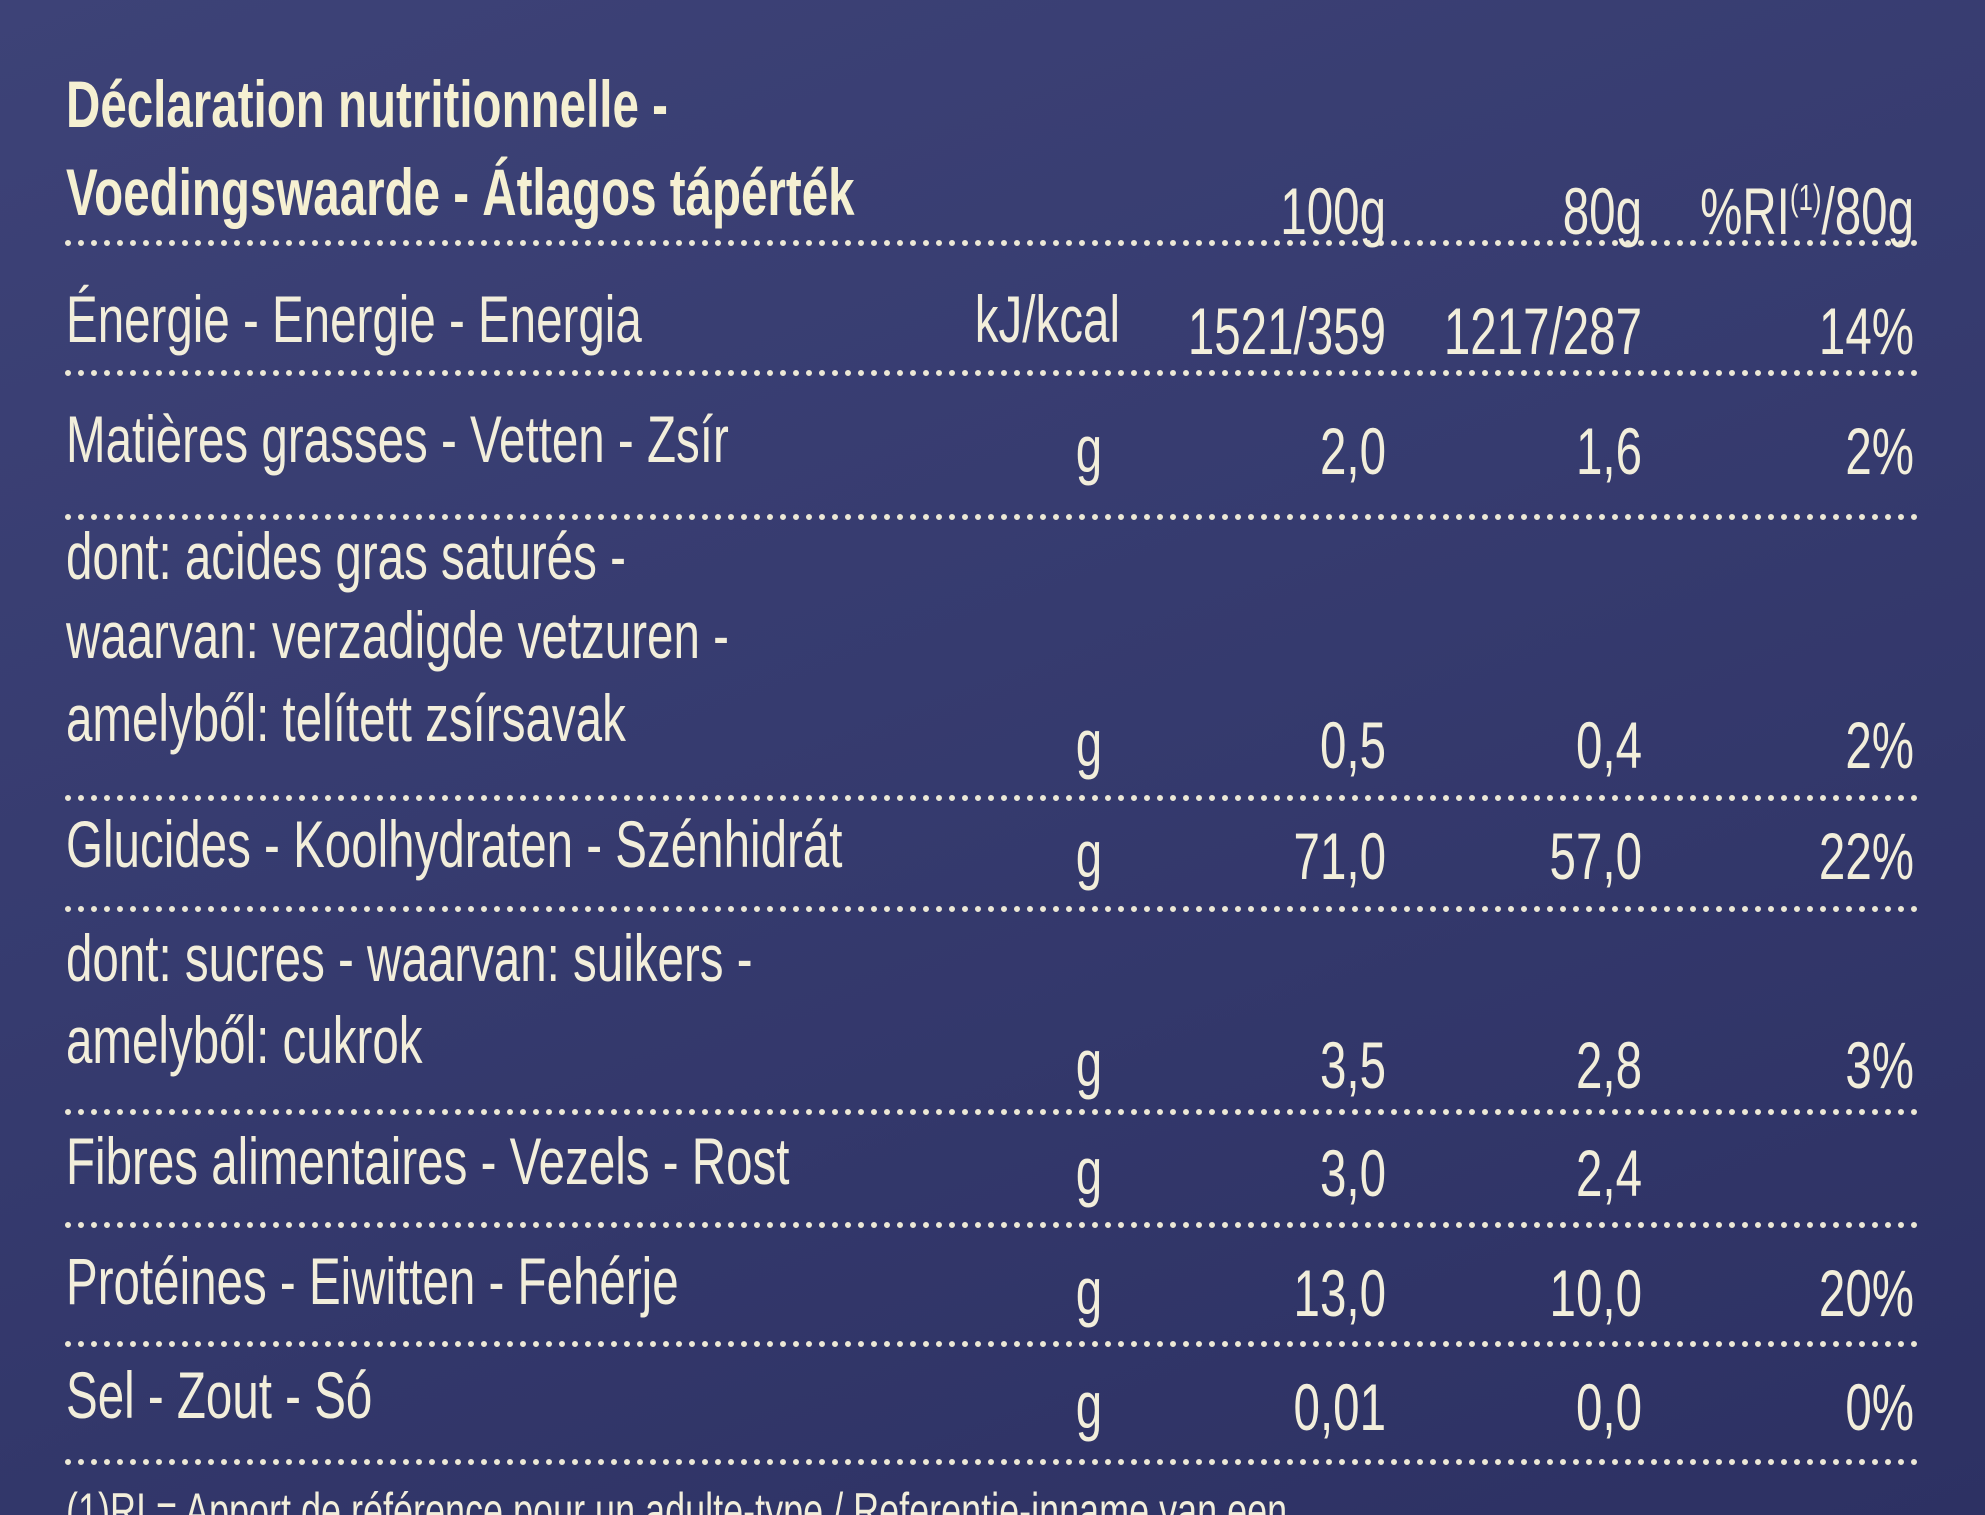 The image size is (1985, 1515). Describe the element at coordinates (397, 635) in the screenshot. I see `row-label: waarvan: verzadigde vetzuren -` at that location.